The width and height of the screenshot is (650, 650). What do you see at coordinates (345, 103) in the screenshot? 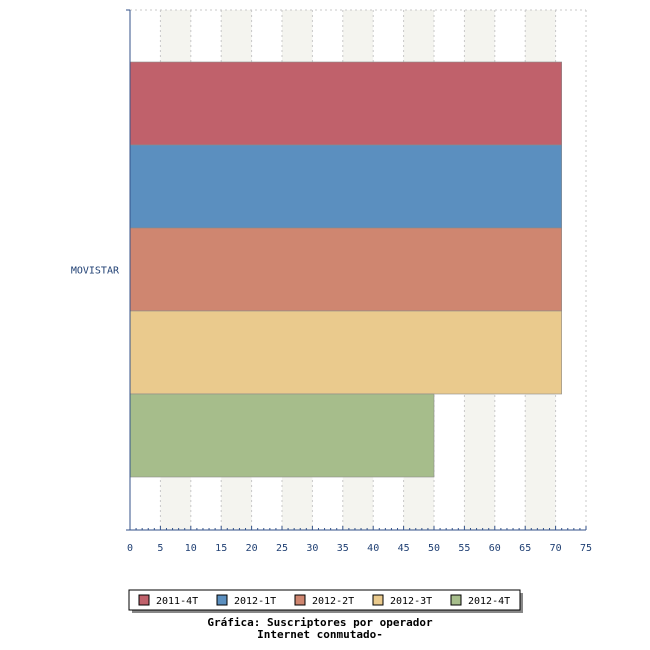
I see `bar-2011-4T` at bounding box center [345, 103].